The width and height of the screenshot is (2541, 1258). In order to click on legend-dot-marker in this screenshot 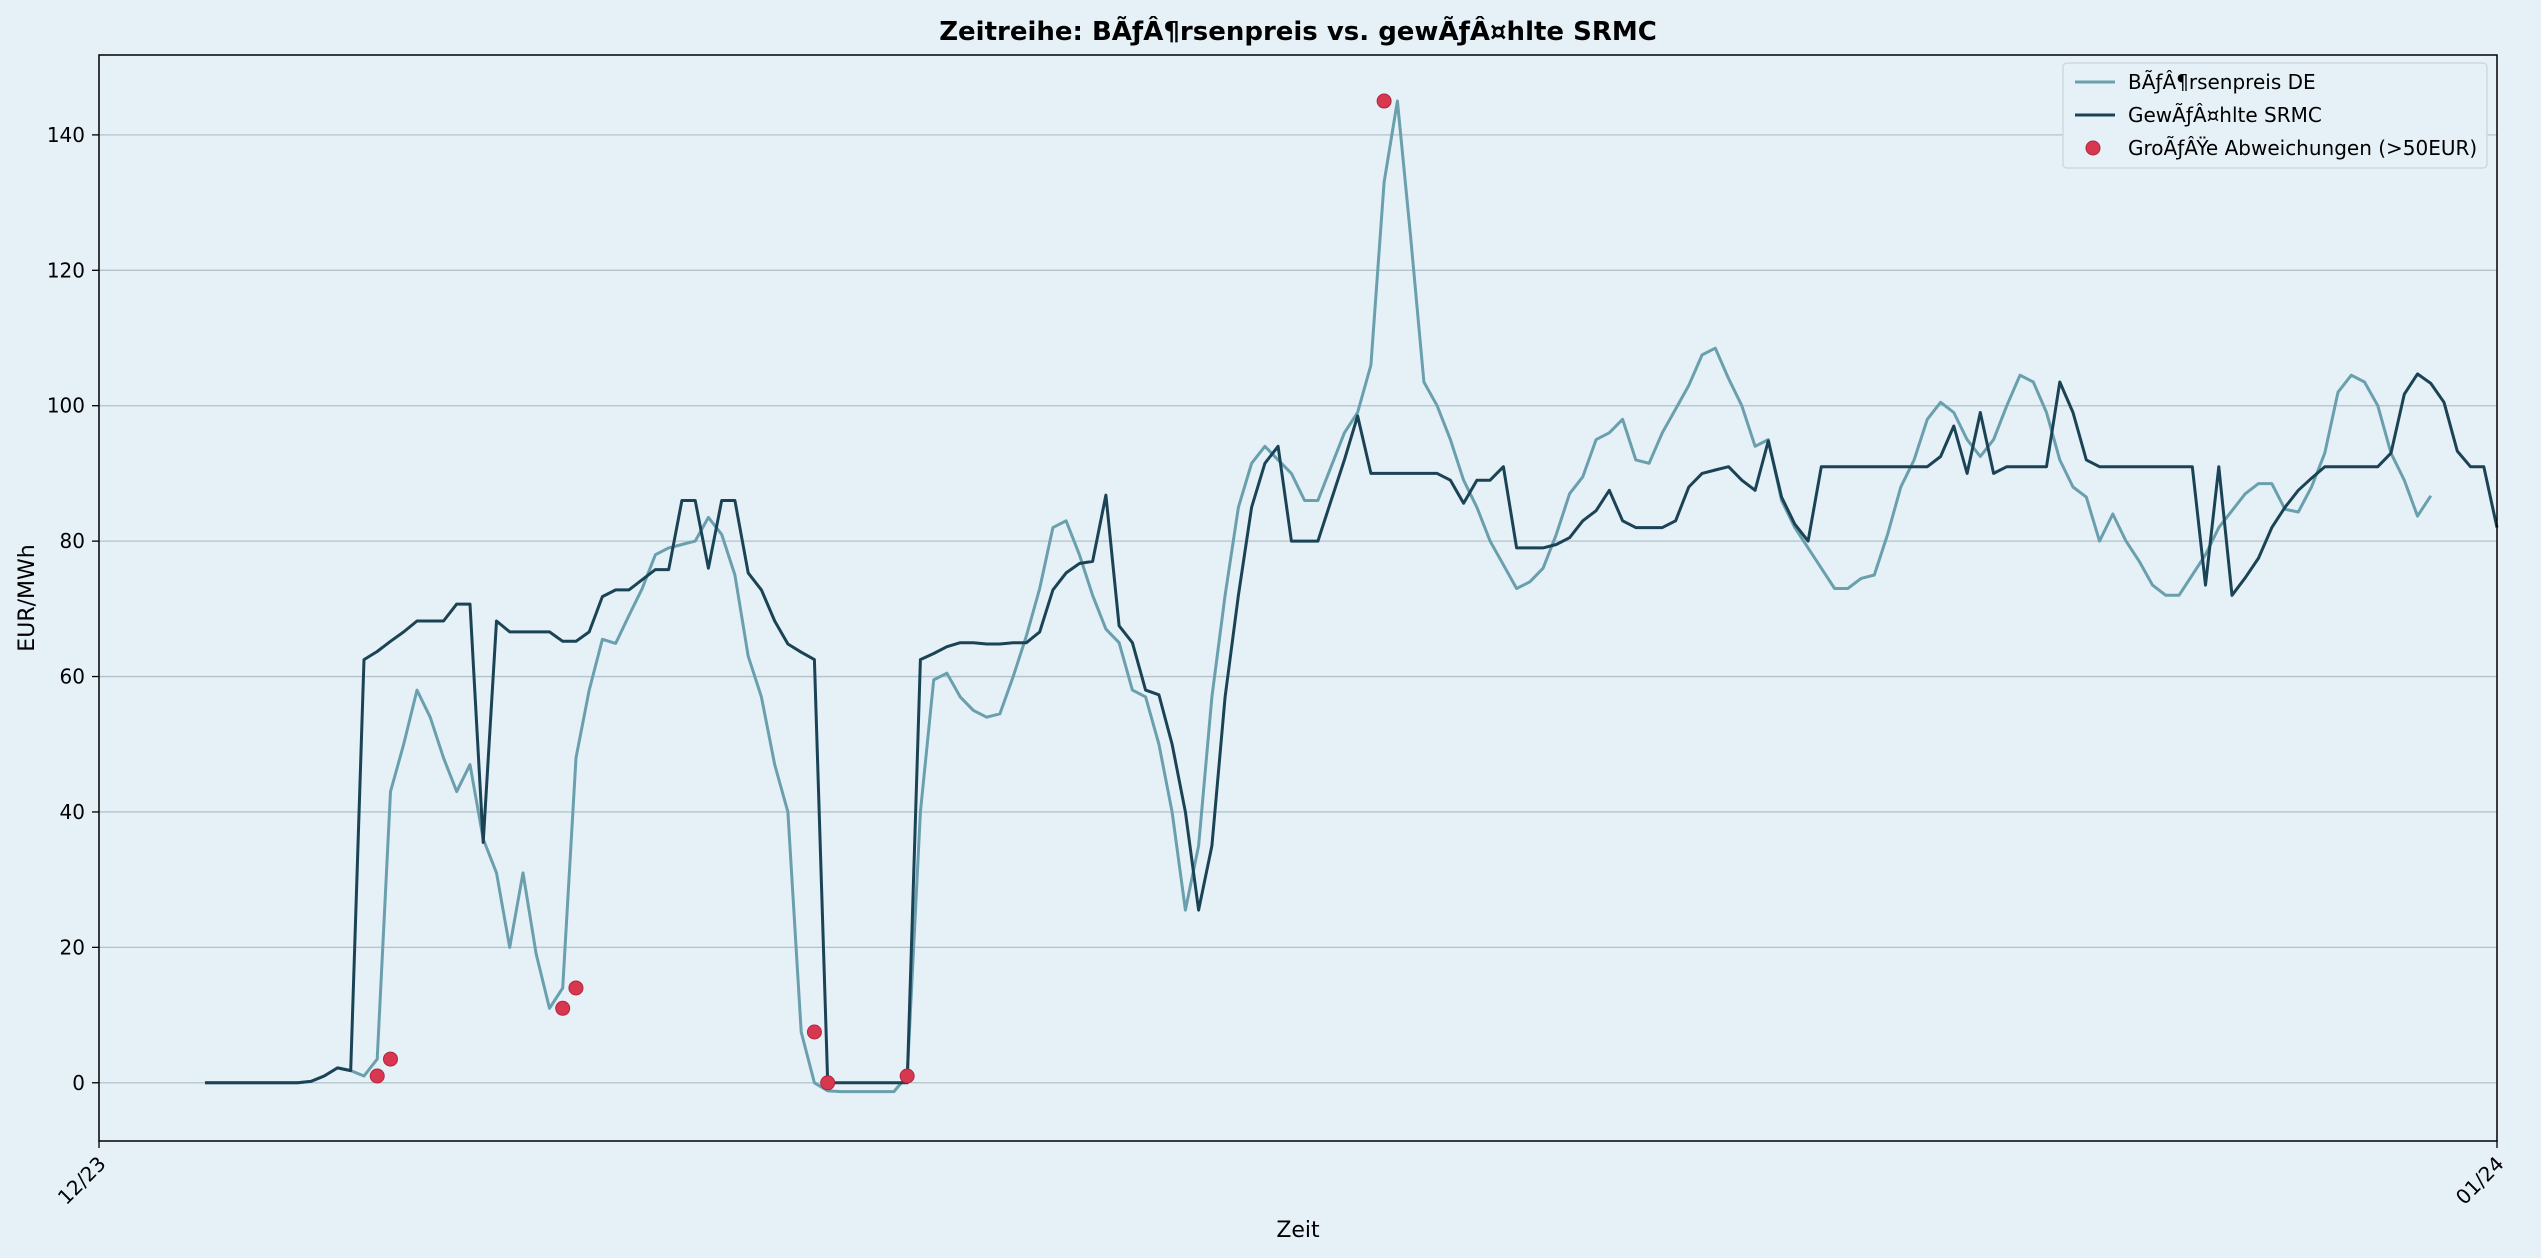, I will do `click(2093, 148)`.